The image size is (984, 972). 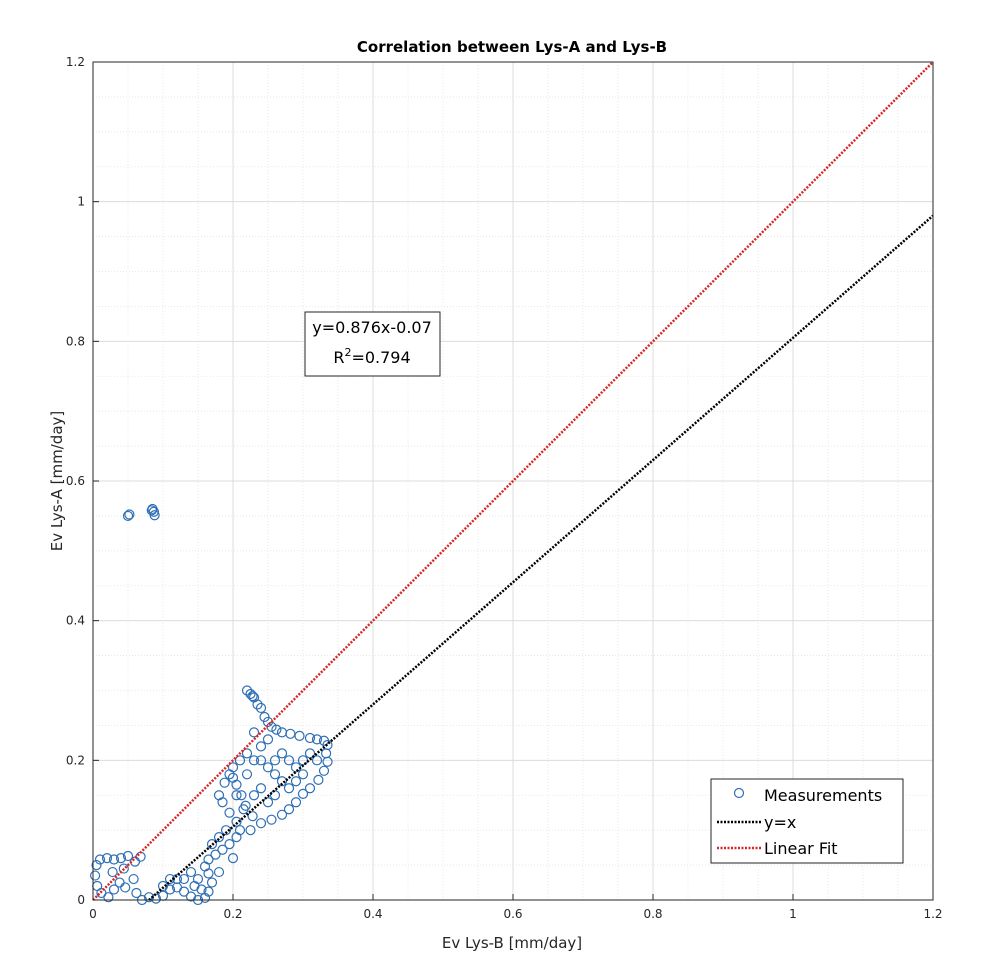 What do you see at coordinates (512, 914) in the screenshot?
I see `x-tick-label: 0.6` at bounding box center [512, 914].